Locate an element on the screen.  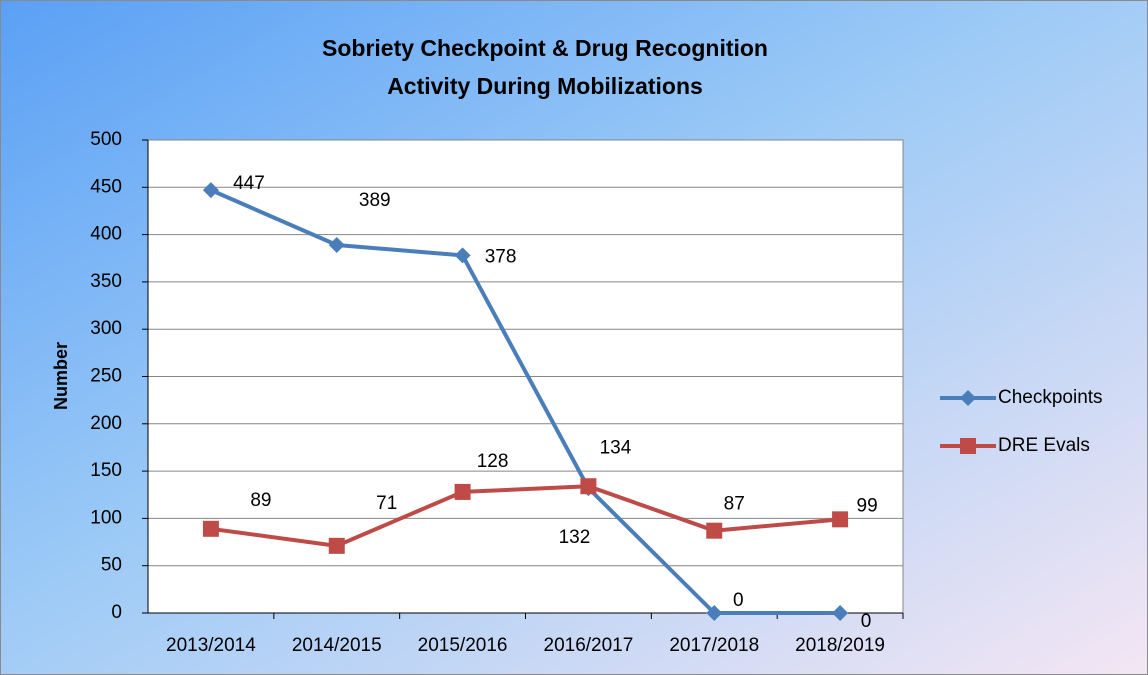
data-label: 71 is located at coordinates (386, 503).